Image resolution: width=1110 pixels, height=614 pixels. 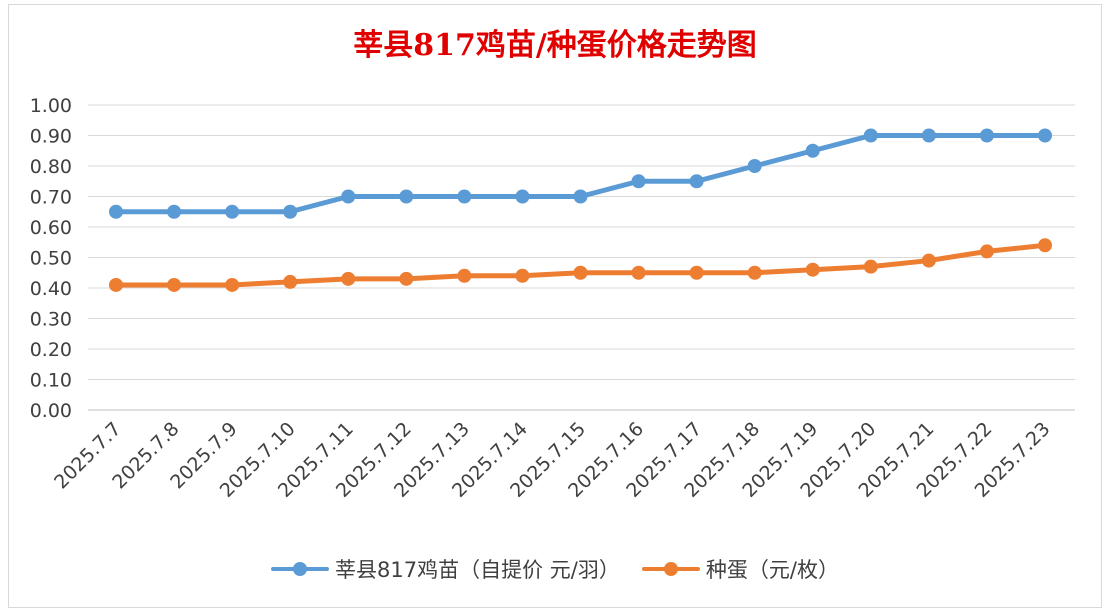 I want to click on y-tick-label: 0.30, so click(x=51, y=320).